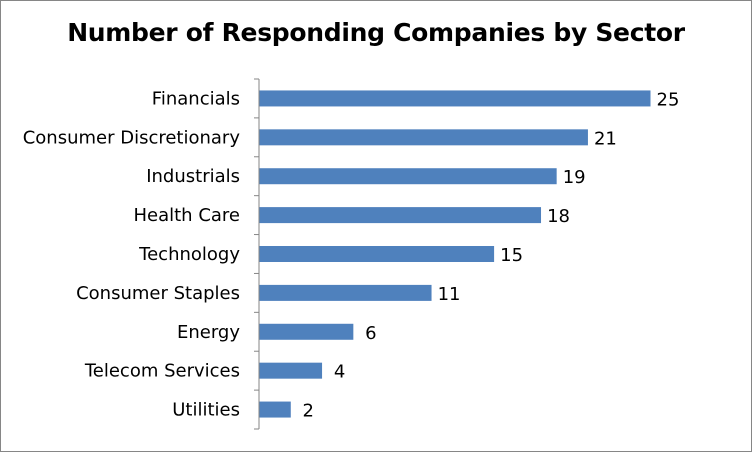  Describe the element at coordinates (376, 32) in the screenshot. I see `chart-title: Number of Responding Companies by Sector` at that location.